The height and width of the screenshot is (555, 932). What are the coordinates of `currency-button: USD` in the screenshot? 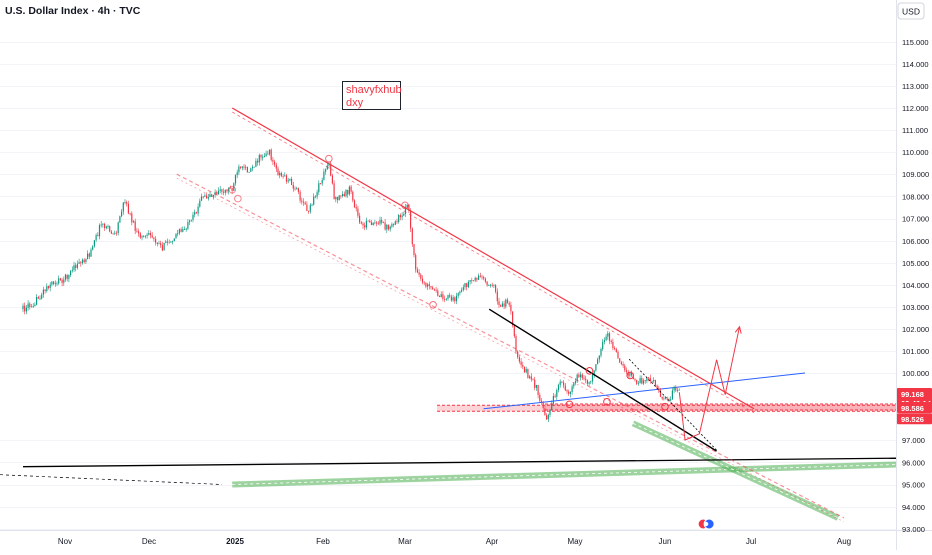 It's located at (911, 11).